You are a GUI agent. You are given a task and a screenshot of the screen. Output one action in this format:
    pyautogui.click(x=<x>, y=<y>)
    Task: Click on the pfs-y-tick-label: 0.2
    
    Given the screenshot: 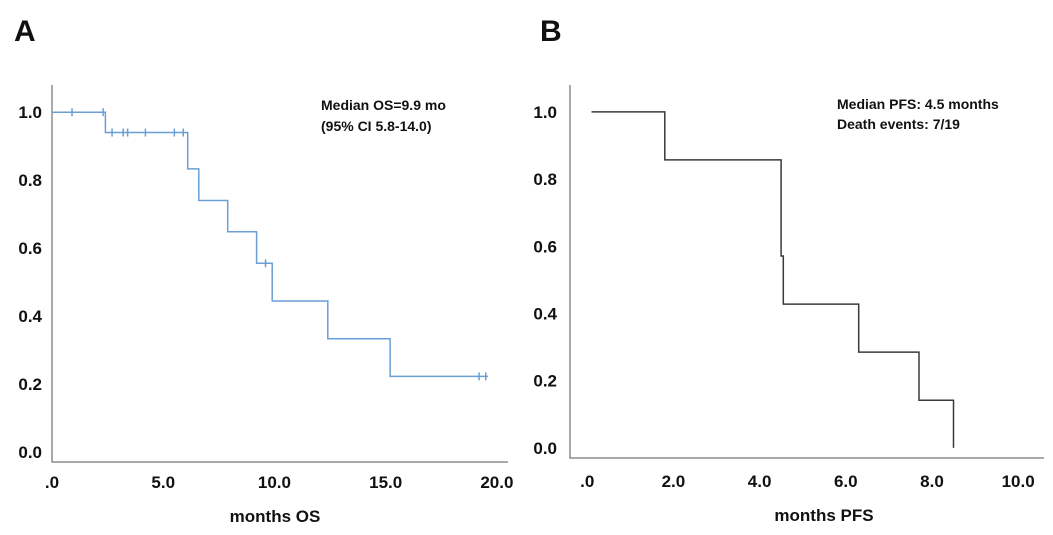 What is the action you would take?
    pyautogui.click(x=545, y=381)
    